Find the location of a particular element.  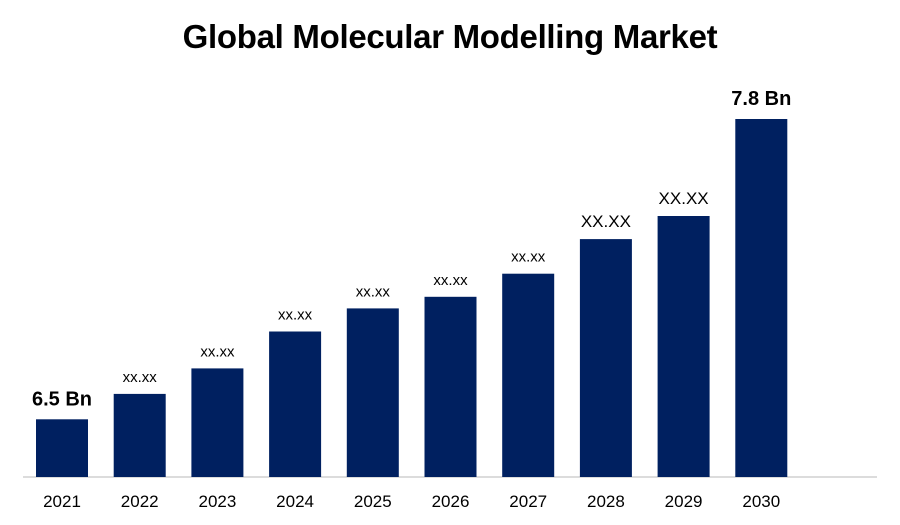

tick-label-2025: 2025 is located at coordinates (373, 501).